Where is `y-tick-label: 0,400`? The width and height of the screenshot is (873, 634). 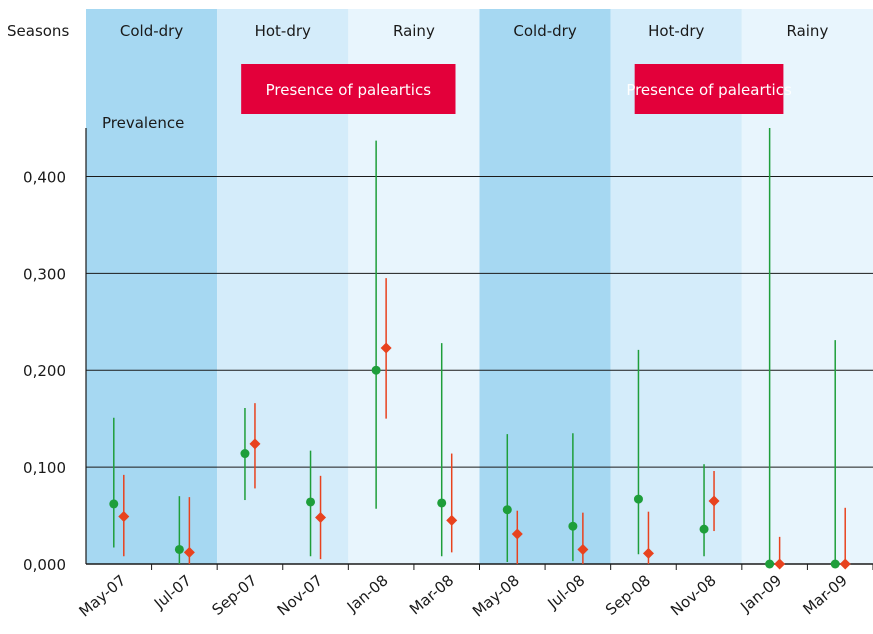 y-tick-label: 0,400 is located at coordinates (44, 177).